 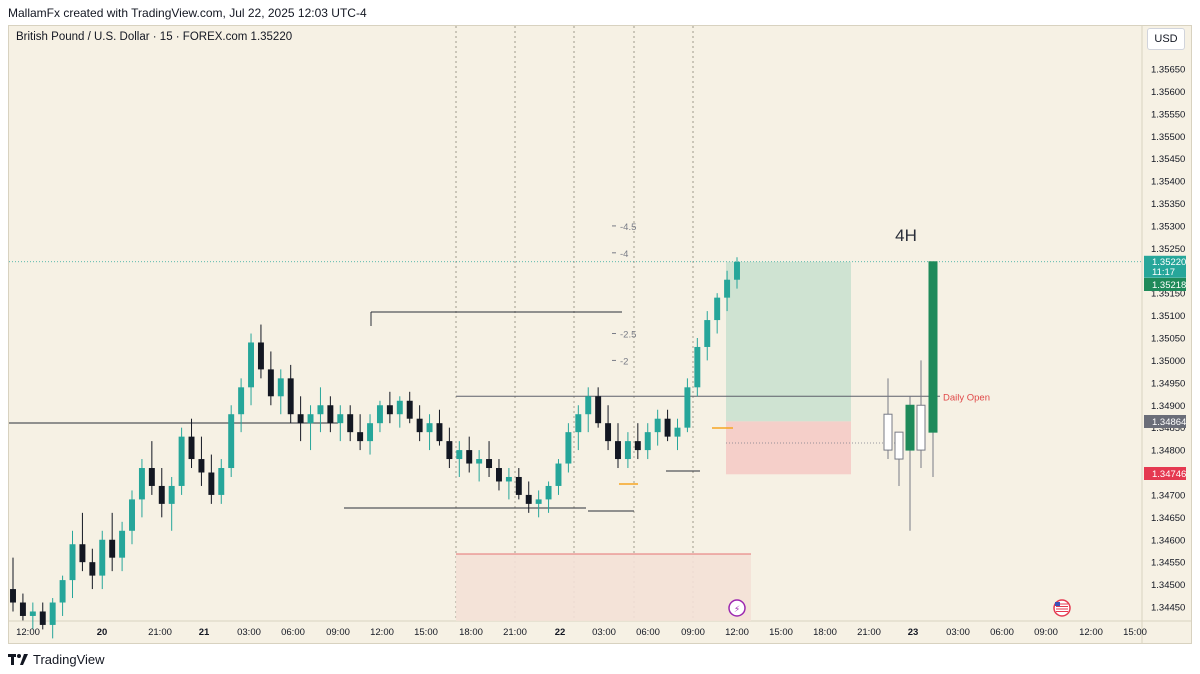 What do you see at coordinates (1168, 608) in the screenshot?
I see `y-axis-tick-label: 1.34450` at bounding box center [1168, 608].